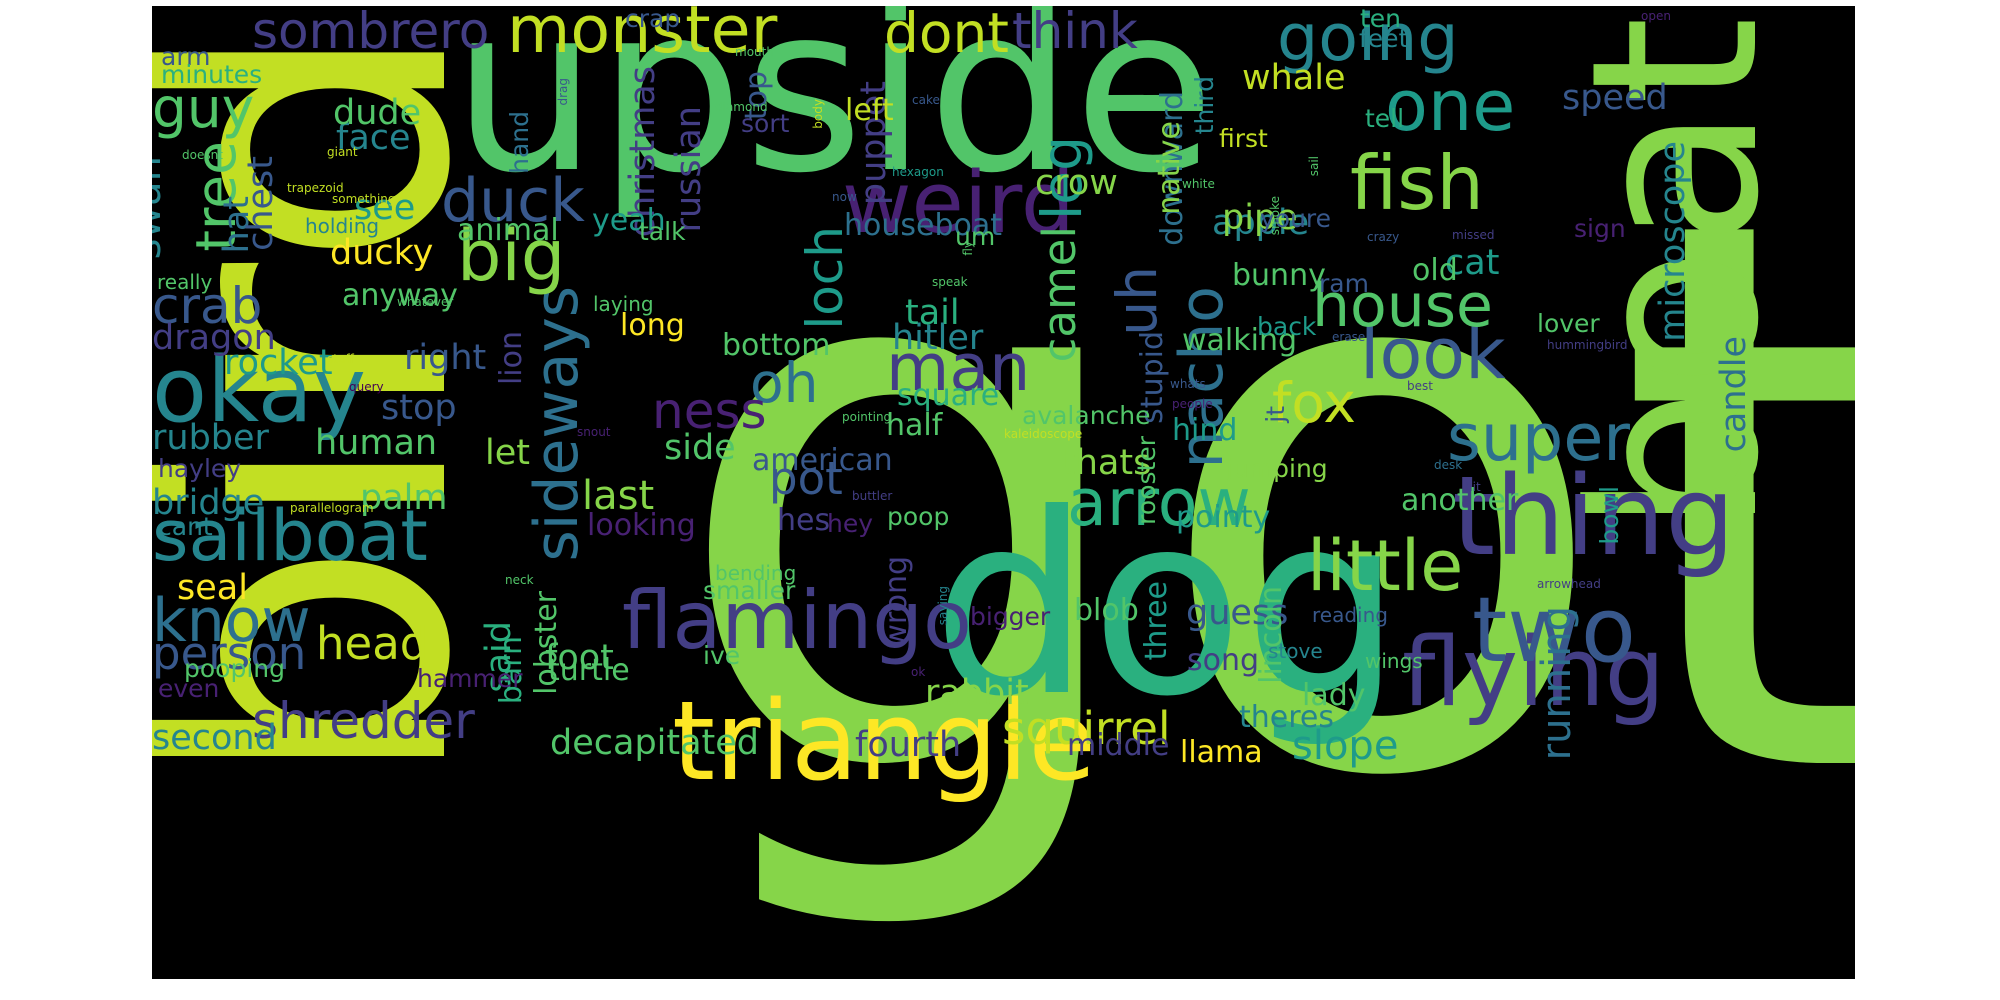 This screenshot has height=1000, width=2000. Describe the element at coordinates (932, 313) in the screenshot. I see `word-tail: tail` at that location.